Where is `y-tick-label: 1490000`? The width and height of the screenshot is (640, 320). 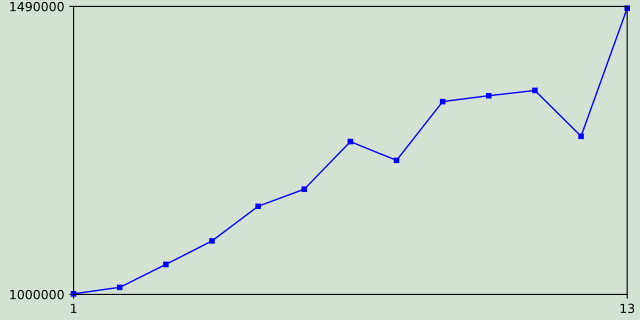 y-tick-label: 1490000 is located at coordinates (37, 7).